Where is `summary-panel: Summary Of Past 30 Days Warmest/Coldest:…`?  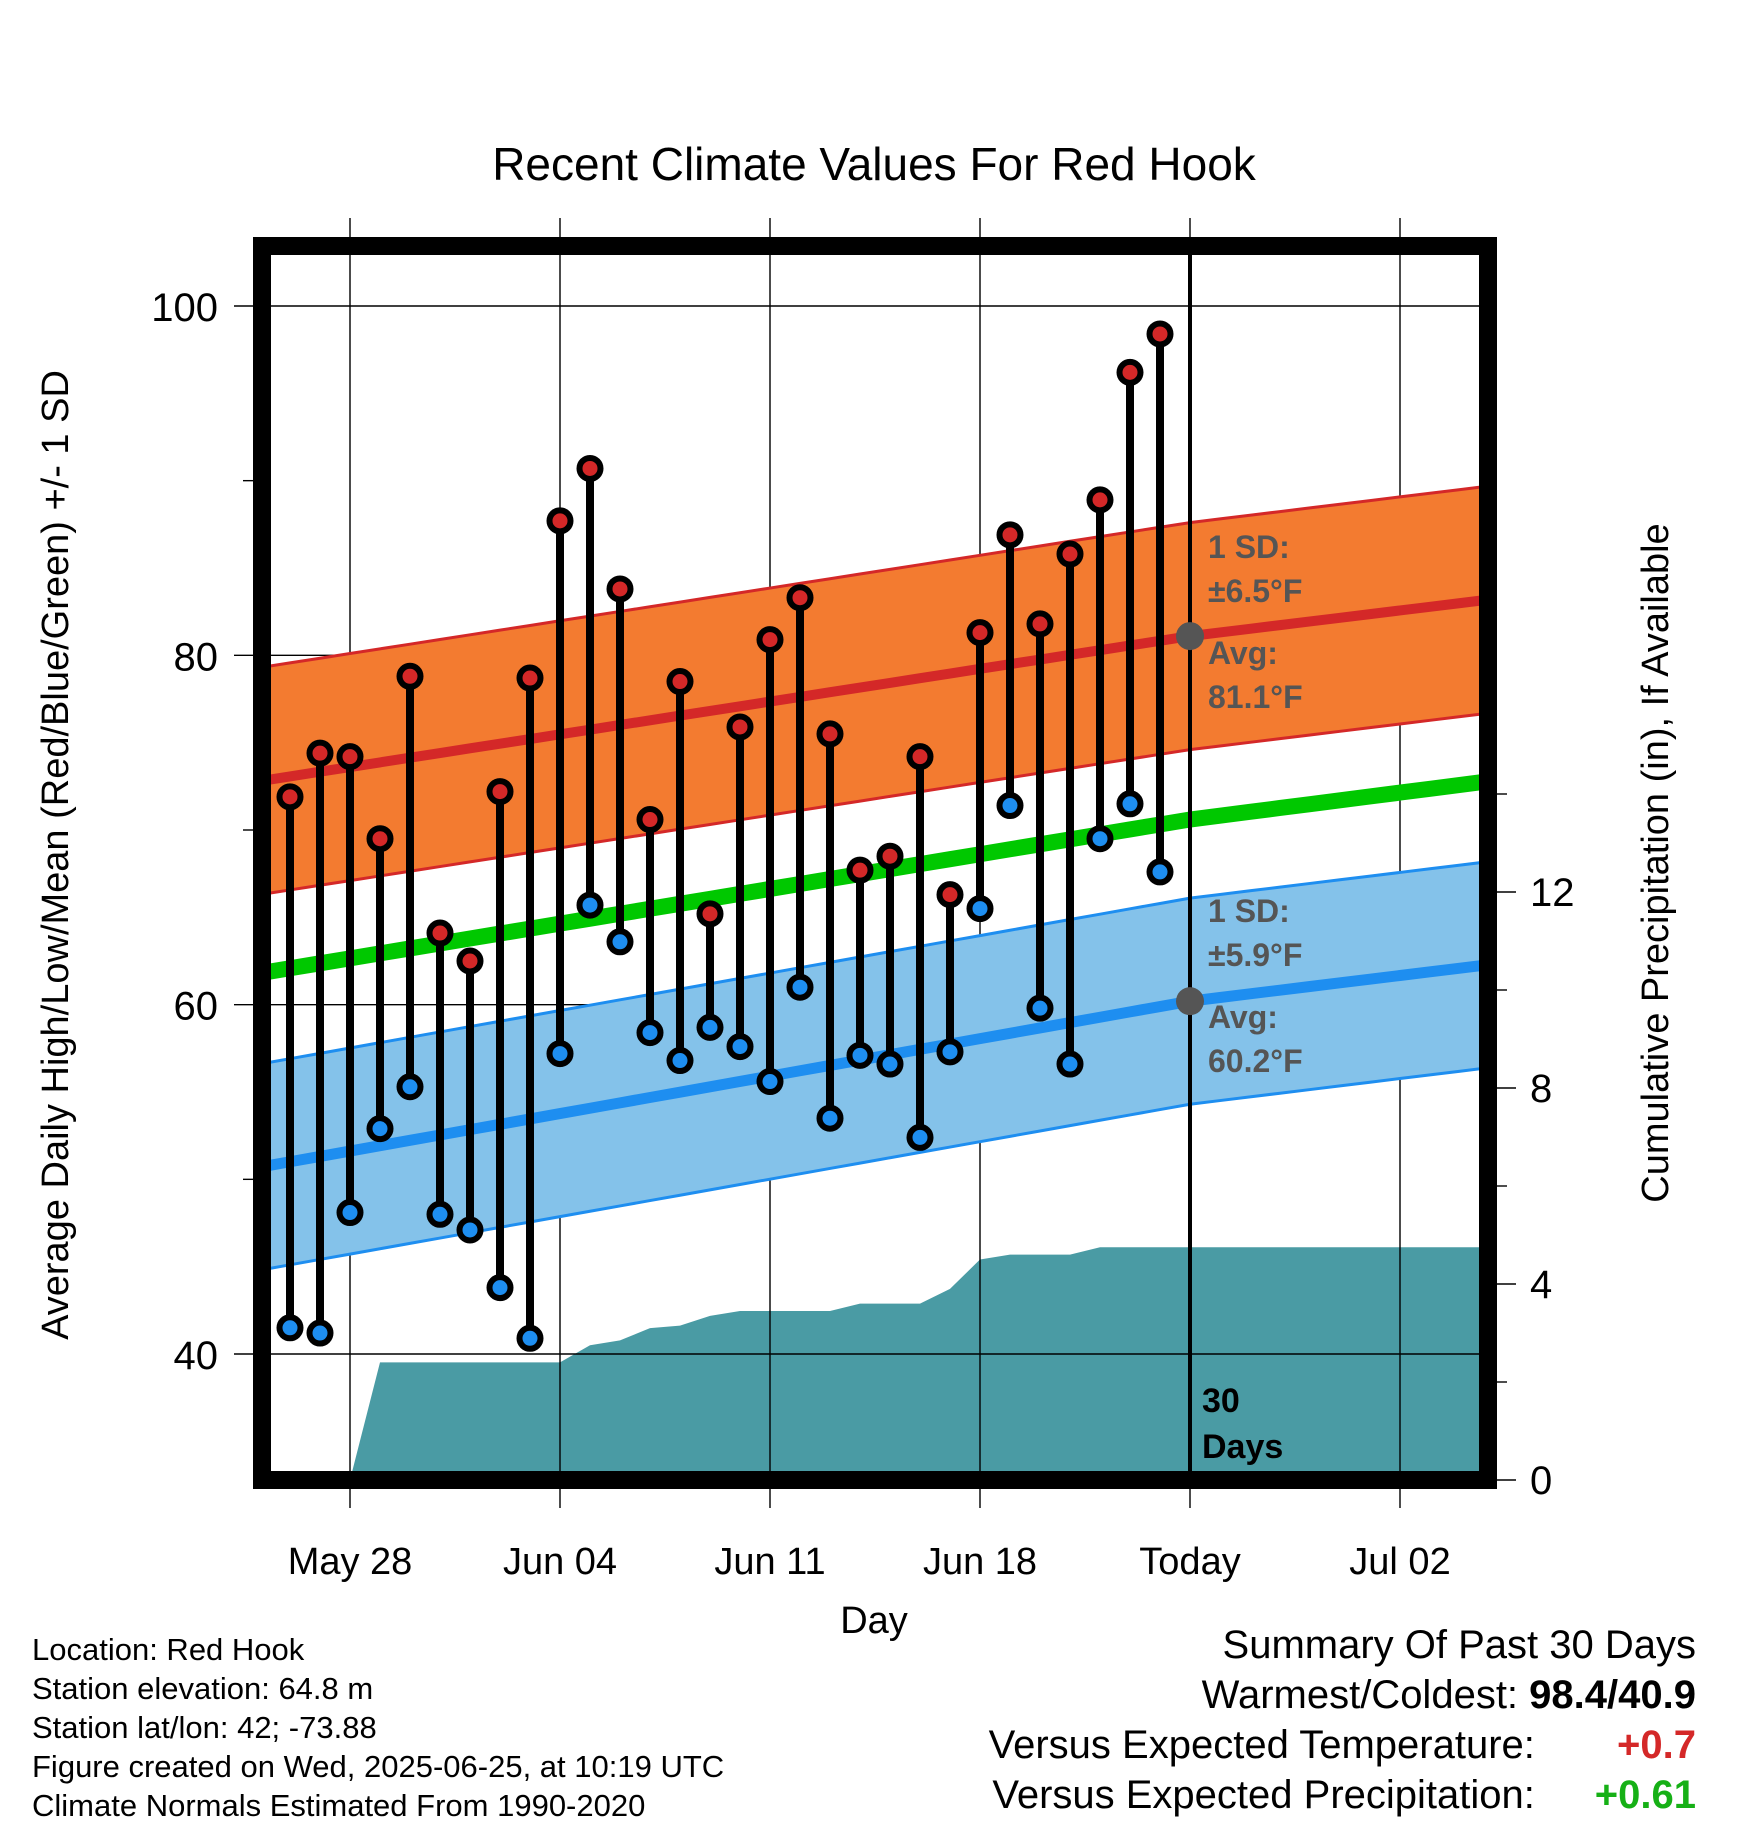
summary-panel: Summary Of Past 30 Days Warmest/Coldest:… is located at coordinates (1342, 1720).